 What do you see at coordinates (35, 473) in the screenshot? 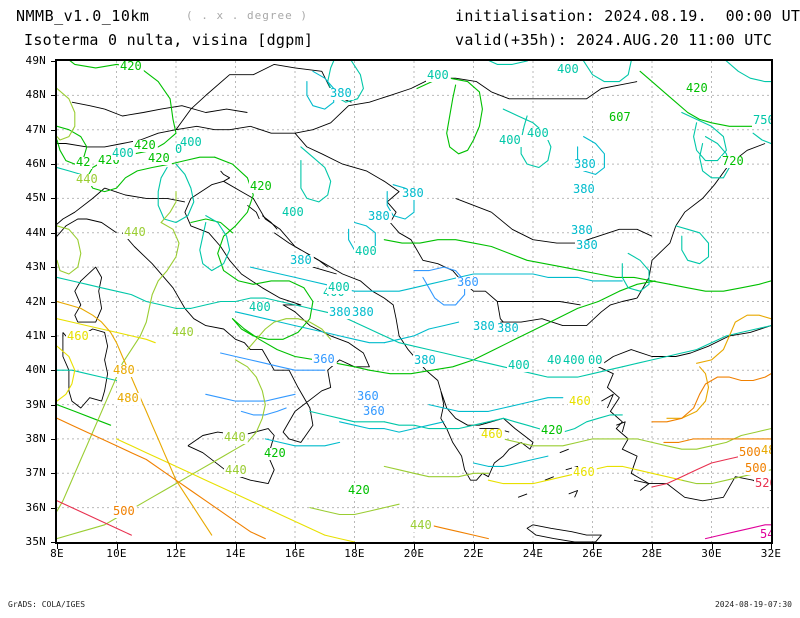
I see `y-tick-label-37N: 37N` at bounding box center [35, 473].